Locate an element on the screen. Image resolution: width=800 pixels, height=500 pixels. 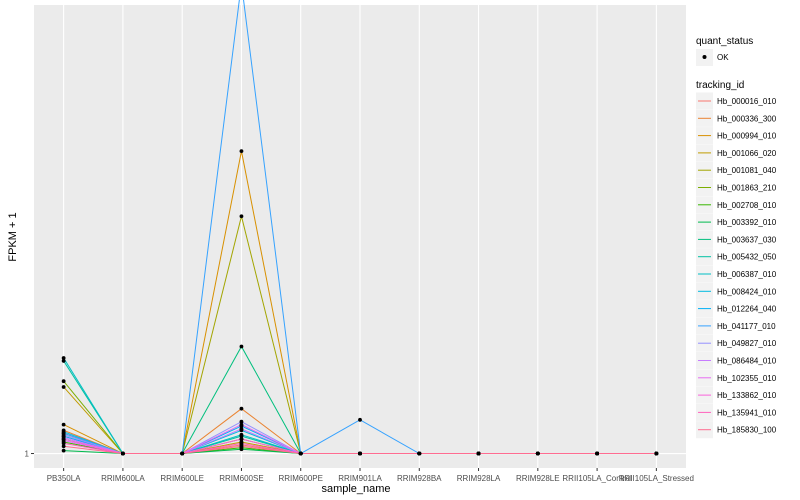
x-tick-label: RRIM600SE is located at coordinates (241, 478).